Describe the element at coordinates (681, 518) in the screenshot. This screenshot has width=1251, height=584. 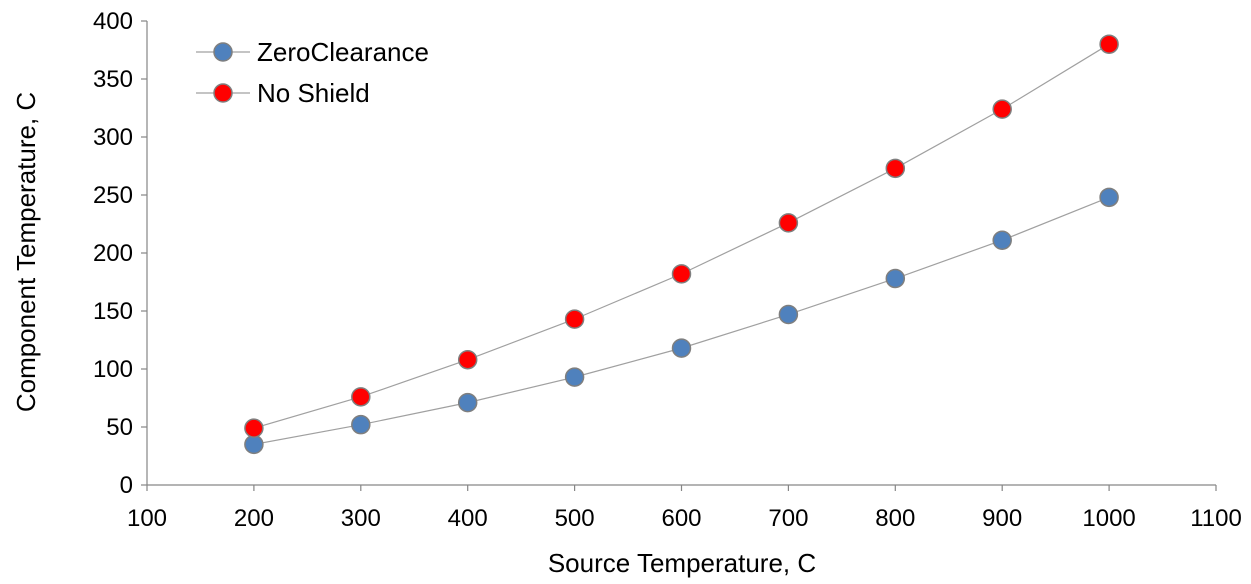
I see `x-tick-label: 600` at that location.